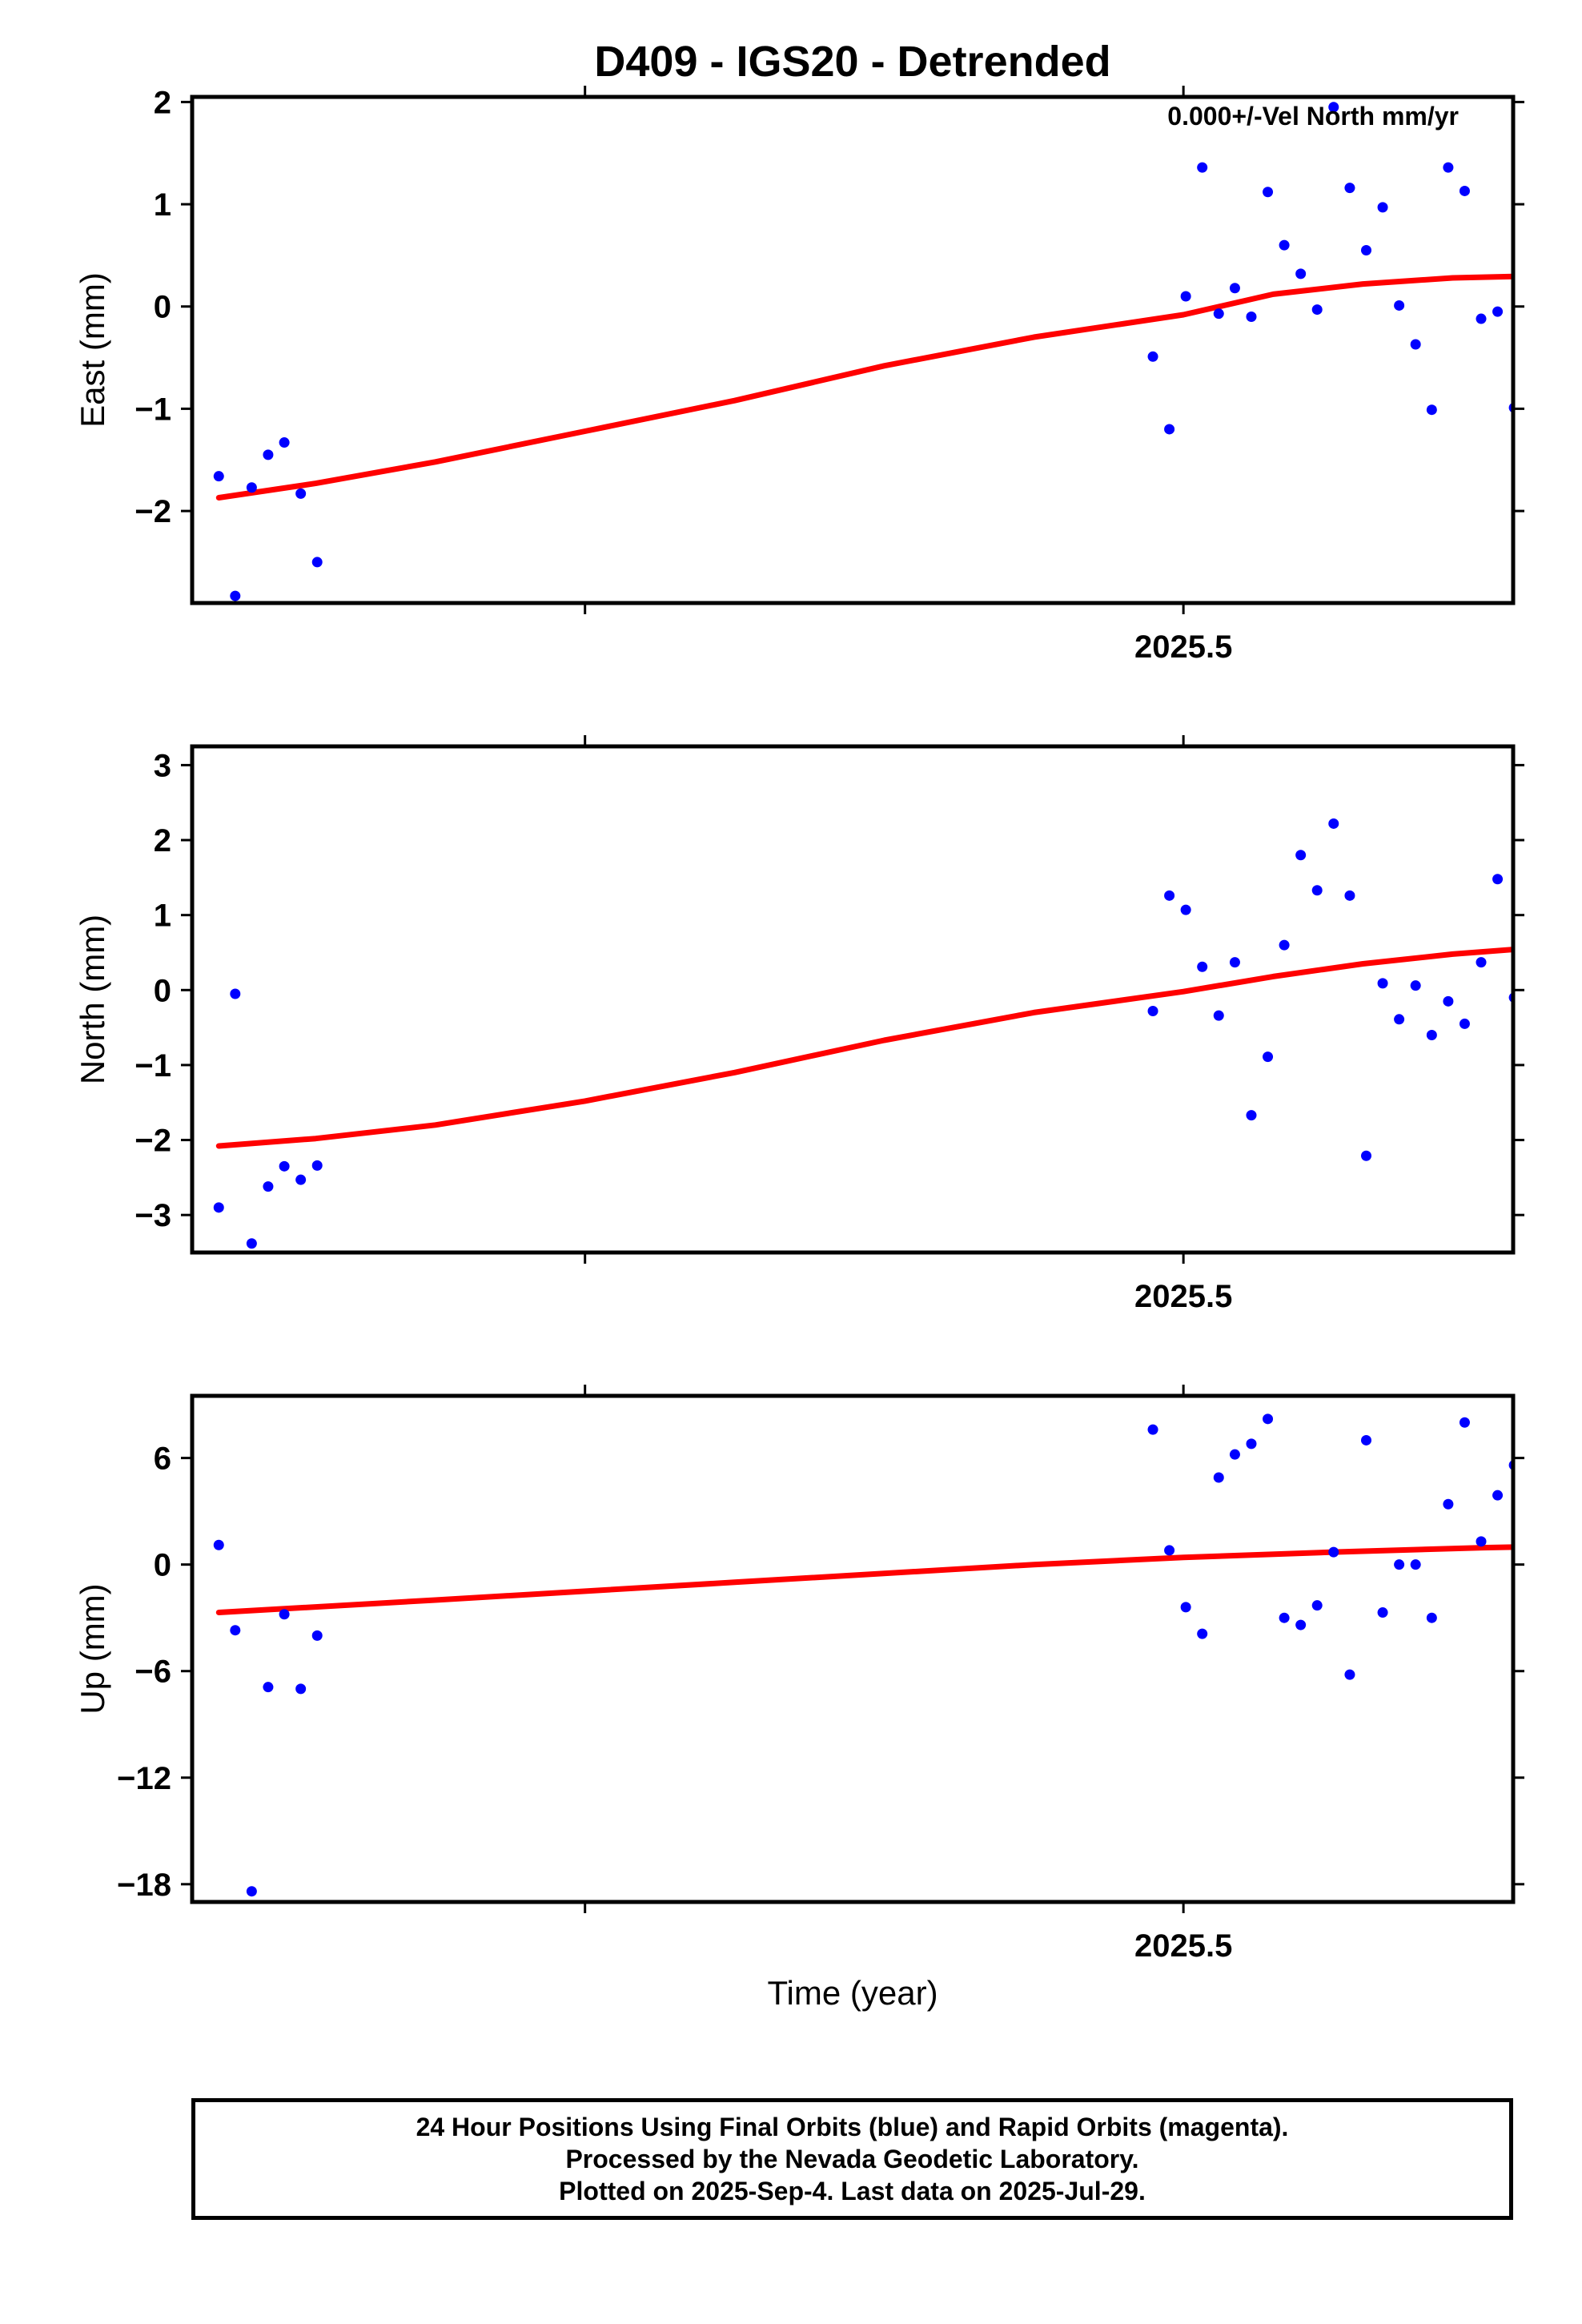  Describe the element at coordinates (153, 1672) in the screenshot. I see `y-tick-label: −6` at that location.